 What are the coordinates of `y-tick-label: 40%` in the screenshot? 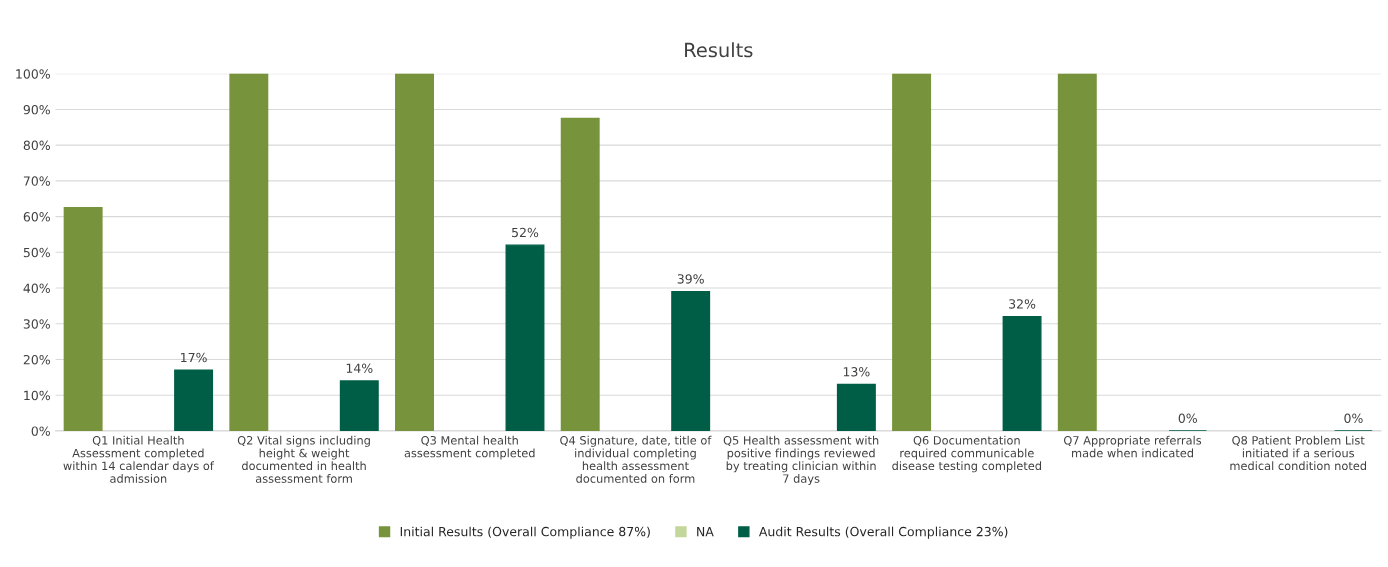 It's located at (36, 288).